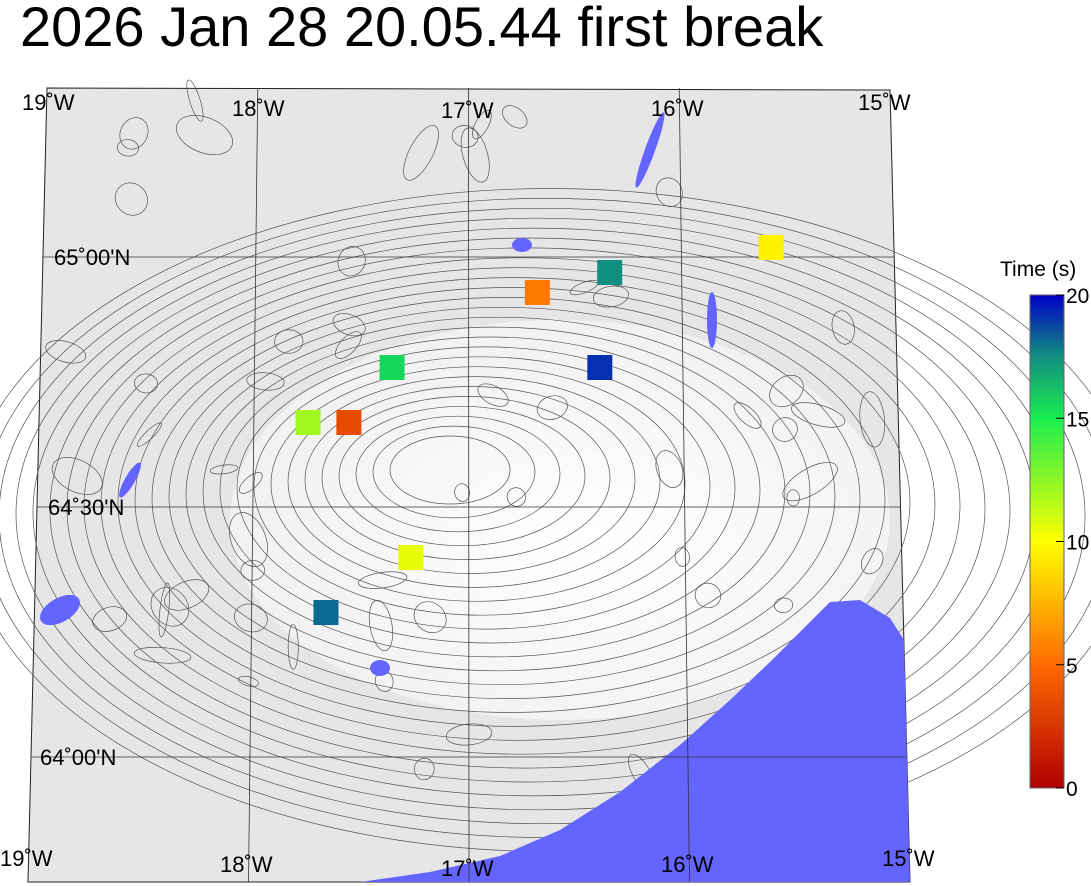  Describe the element at coordinates (92, 257) in the screenshot. I see `lat-label: 65˚00'N` at that location.